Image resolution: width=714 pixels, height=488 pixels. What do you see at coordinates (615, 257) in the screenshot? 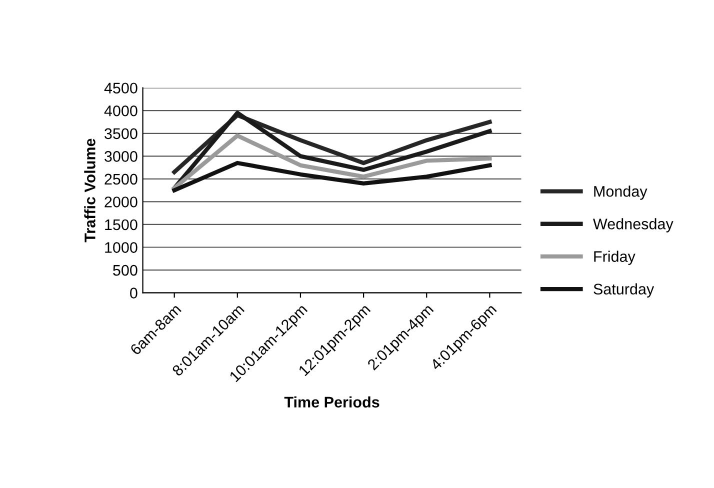
I see `legend-label: Friday` at bounding box center [615, 257].